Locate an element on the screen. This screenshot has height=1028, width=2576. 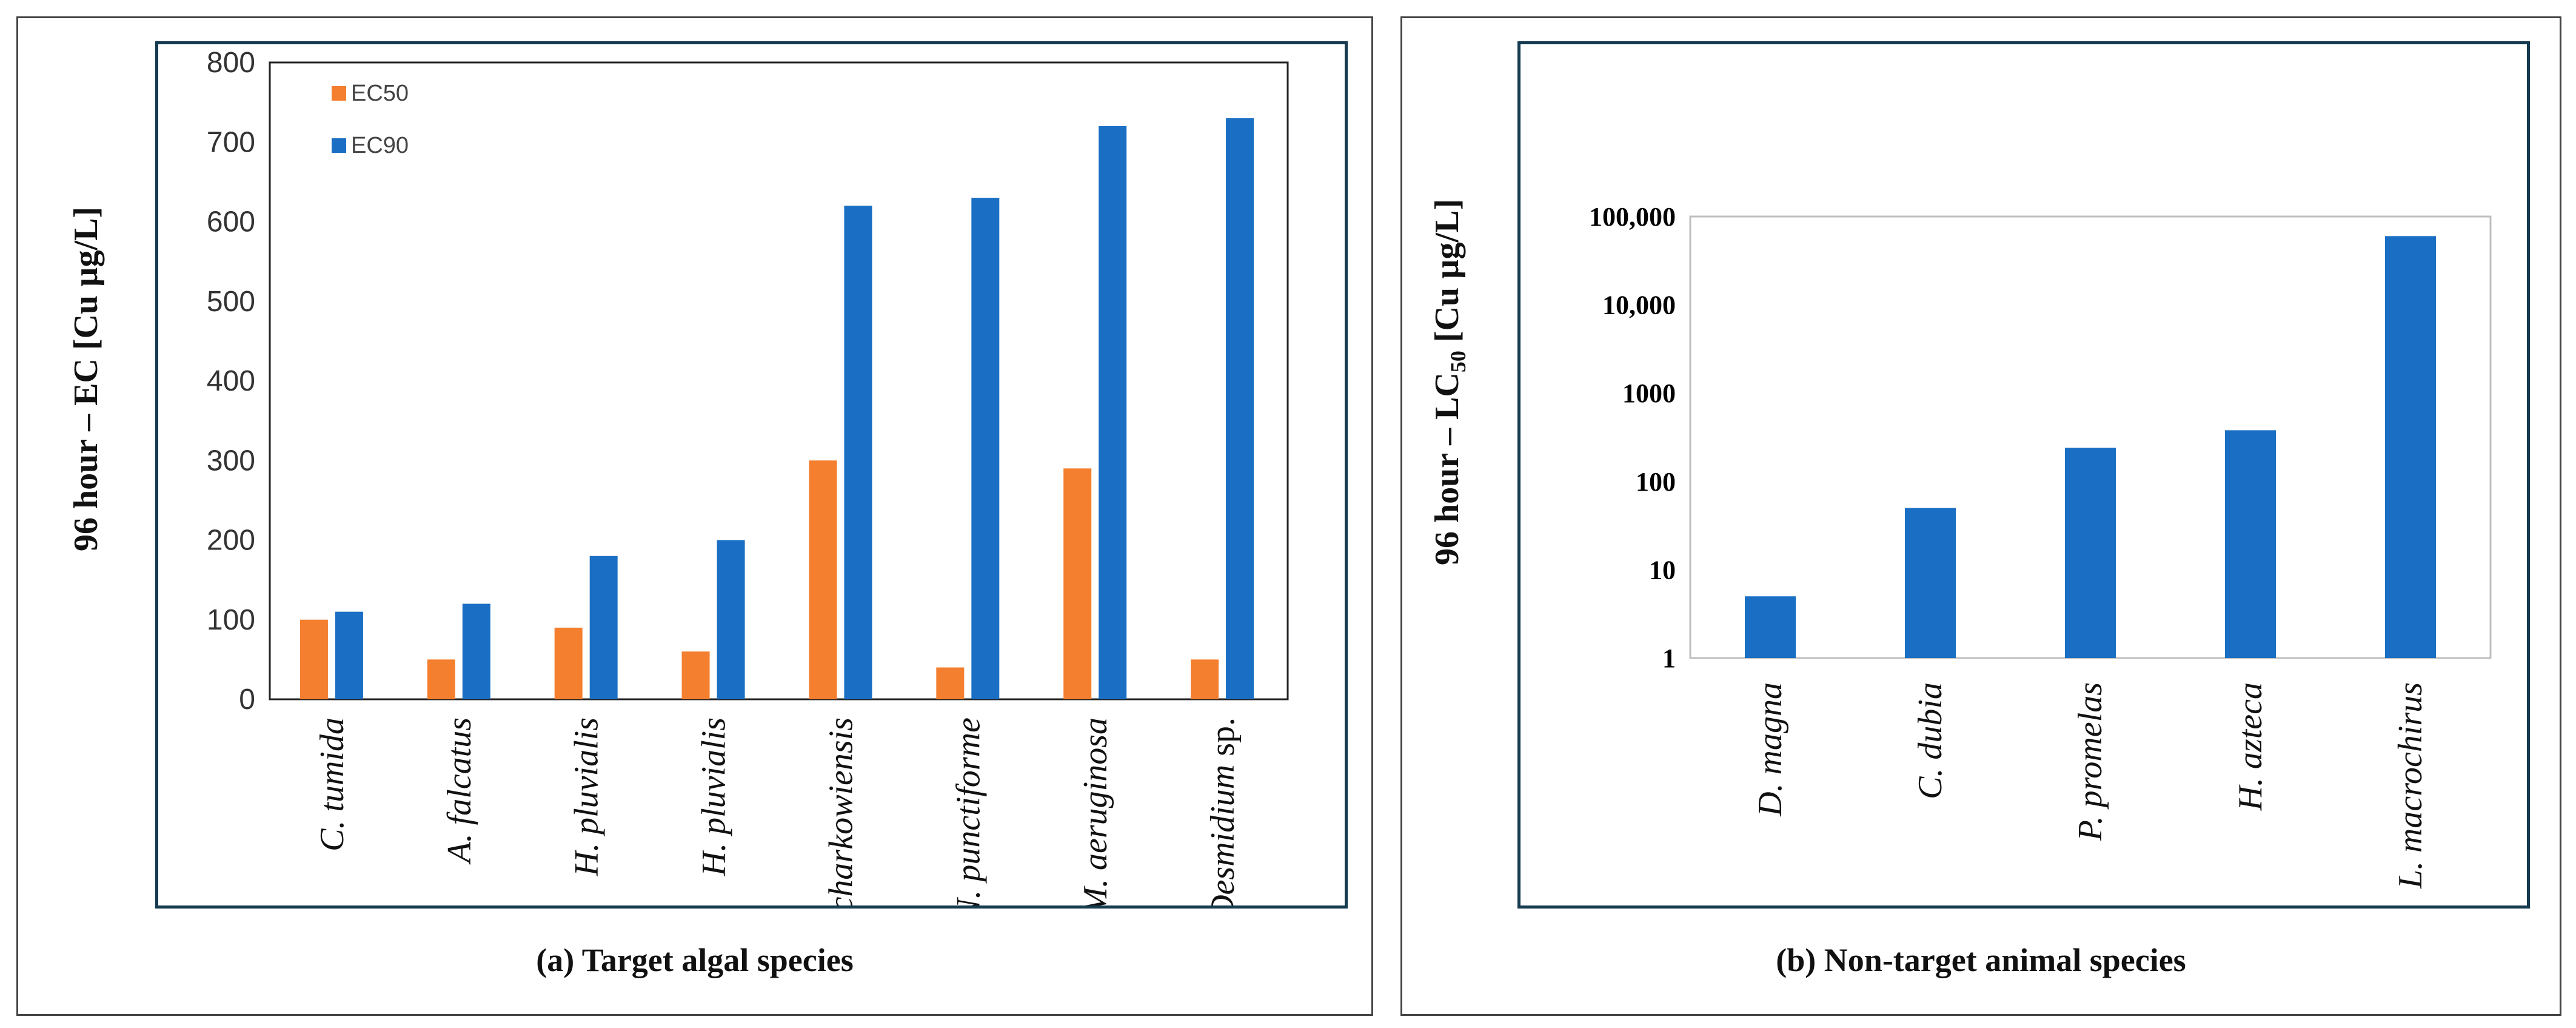
y-tick-label-b: 10,000 is located at coordinates (1639, 305).